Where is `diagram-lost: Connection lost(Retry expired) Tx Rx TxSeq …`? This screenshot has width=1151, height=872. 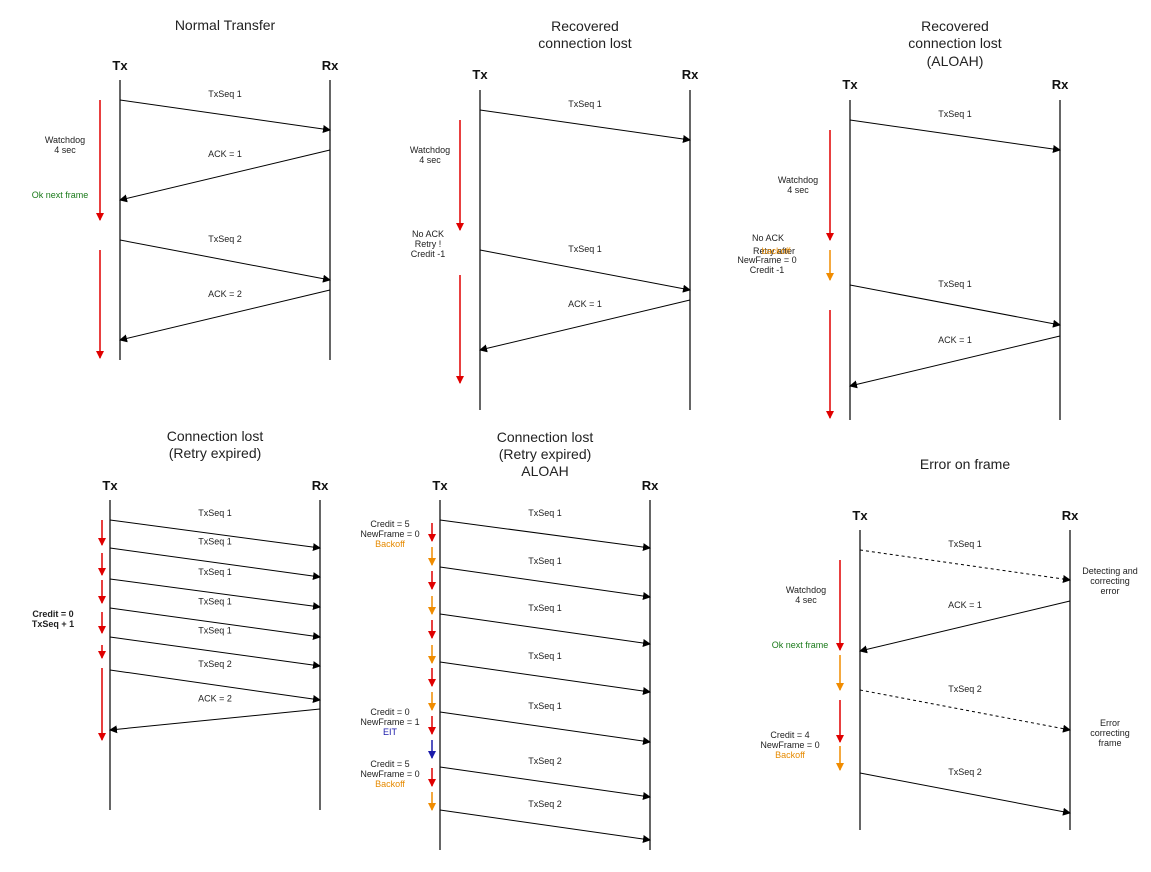
diagram-lost: Connection lost(Retry expired) Tx Rx TxSeq … is located at coordinates (180, 619).